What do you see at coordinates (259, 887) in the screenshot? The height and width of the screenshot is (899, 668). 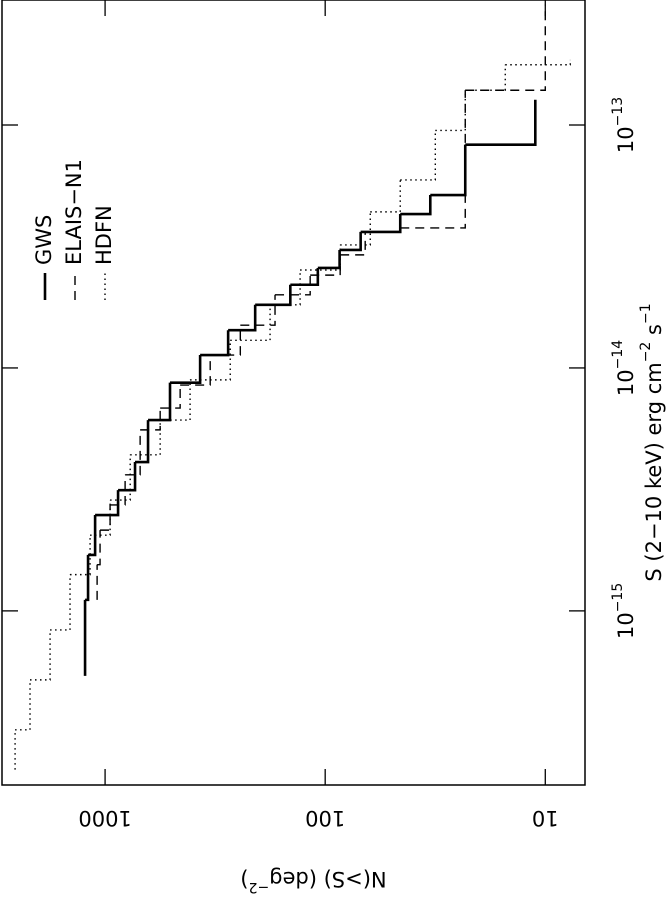 I see `y-axis-label-part: −2` at bounding box center [259, 887].